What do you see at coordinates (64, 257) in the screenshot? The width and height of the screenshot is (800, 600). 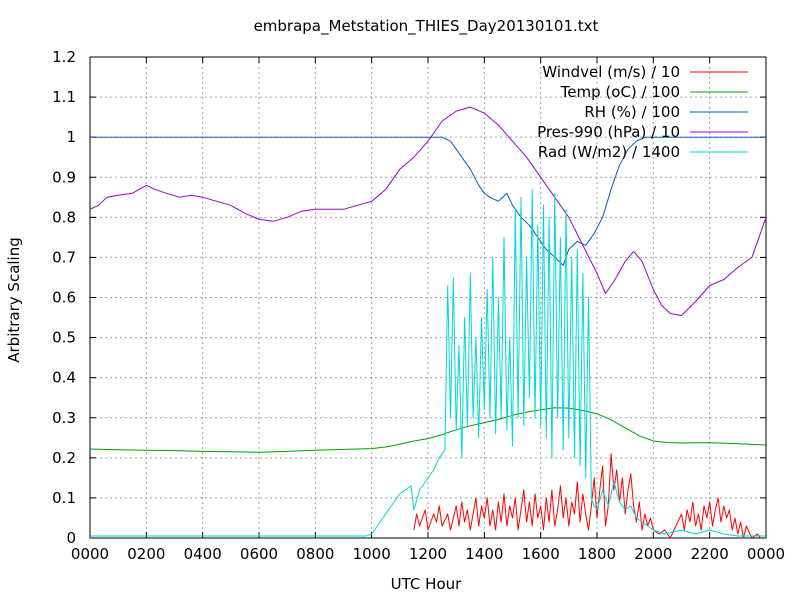 I see `y-tick-label: 0.7` at bounding box center [64, 257].